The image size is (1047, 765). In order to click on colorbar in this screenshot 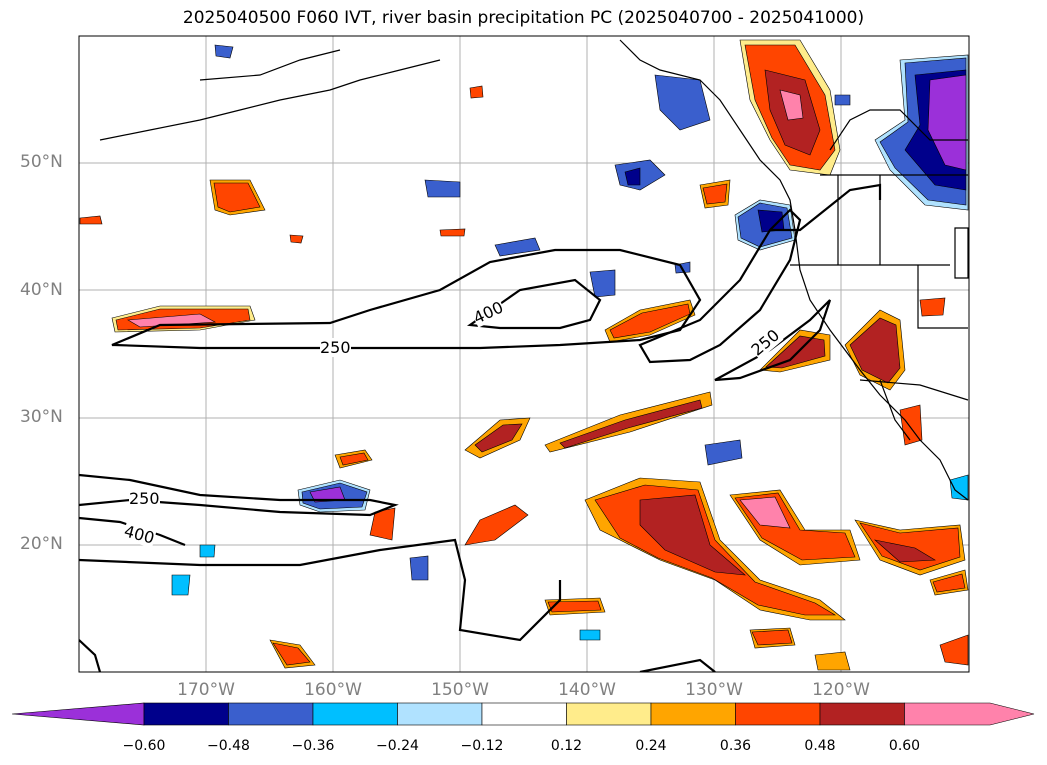, I will do `click(523, 714)`.